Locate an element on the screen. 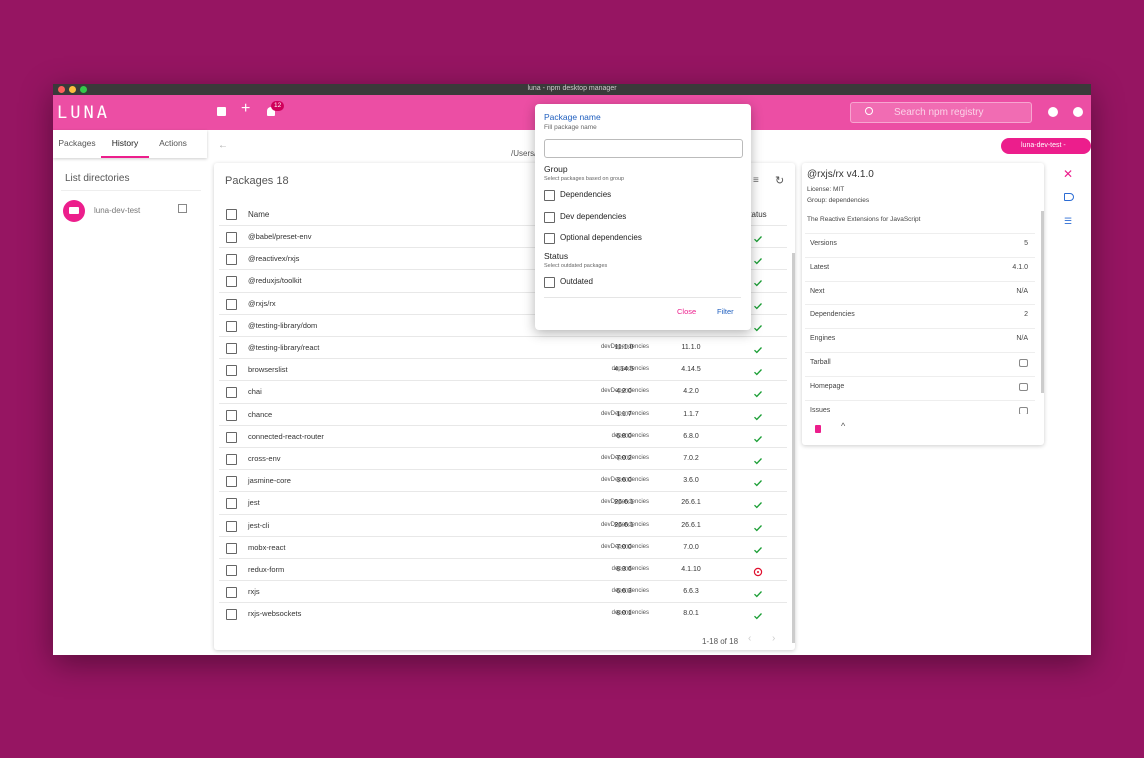 Image resolution: width=1144 pixels, height=758 pixels. close-details: ✕ is located at coordinates (1068, 174).